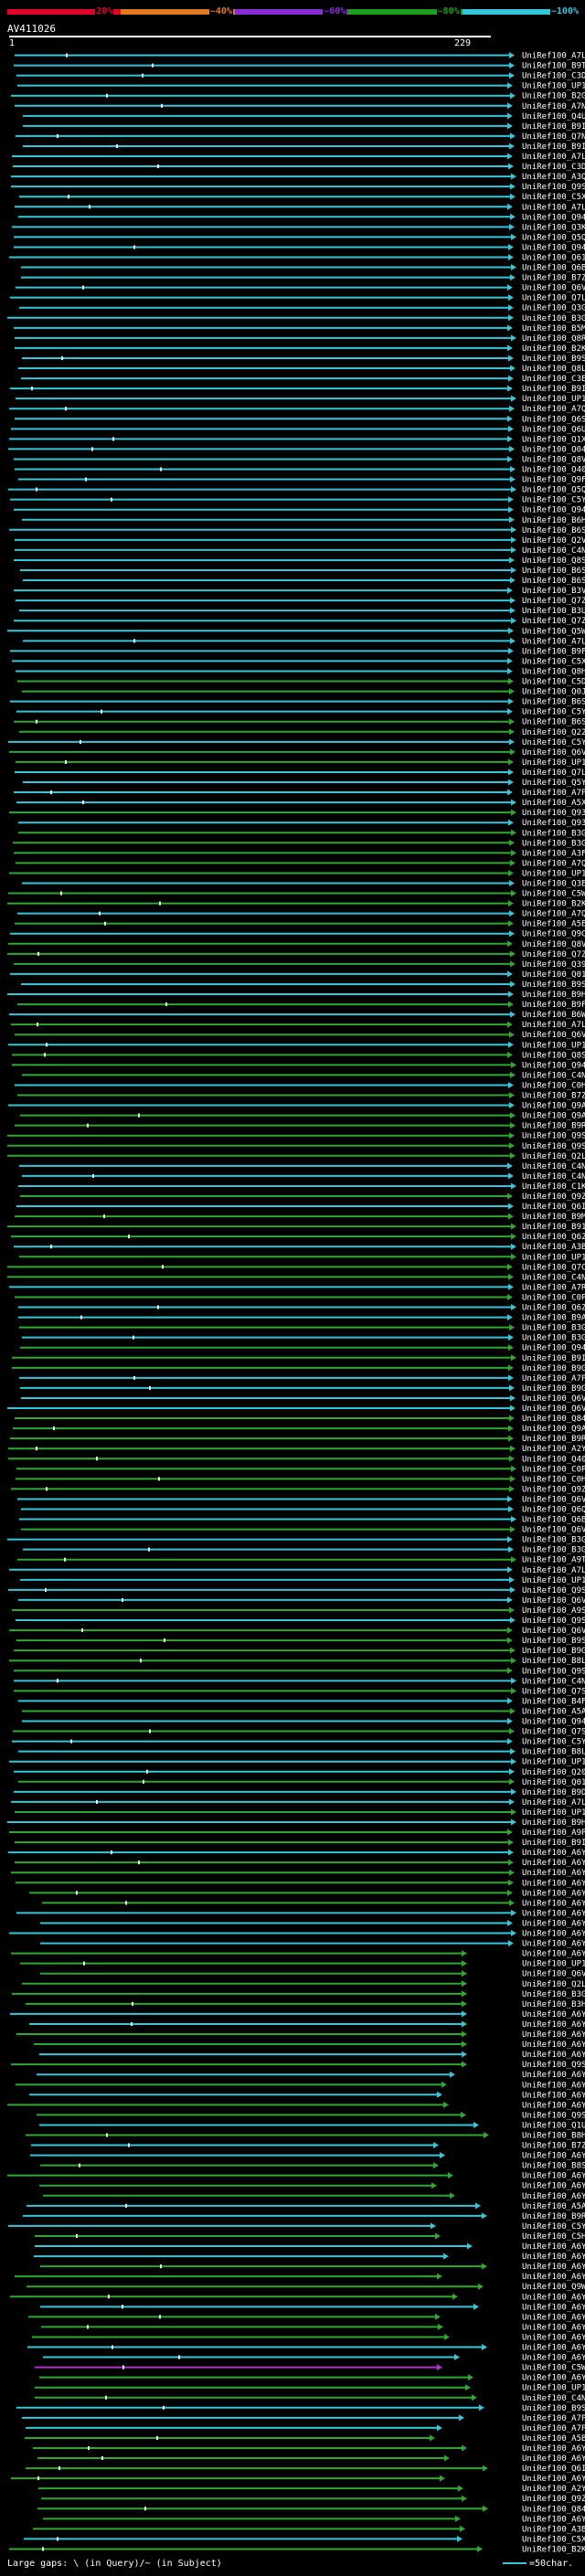  I want to click on hit-label: UniRef100_A6YQ19, so click(553, 2358).